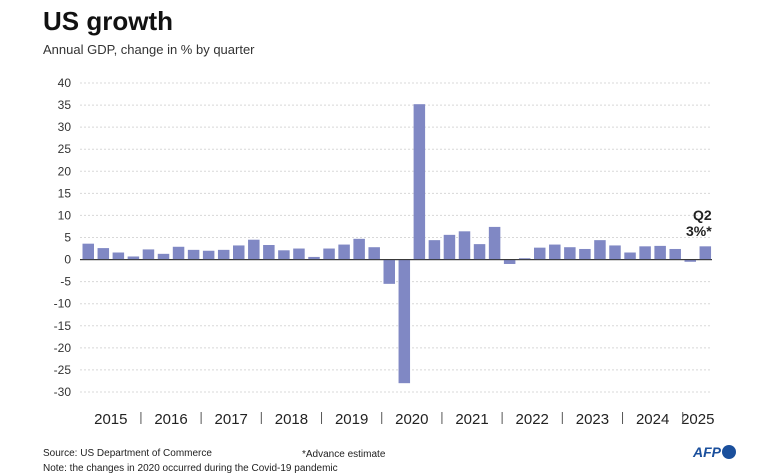 The height and width of the screenshot is (474, 780). Describe the element at coordinates (65, 83) in the screenshot. I see `y-tick-label: 40` at that location.